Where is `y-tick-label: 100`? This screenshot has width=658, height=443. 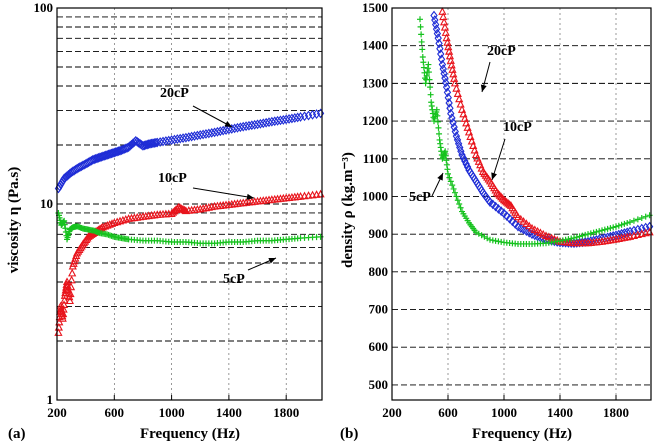
y-tick-label: 100 is located at coordinates (44, 7).